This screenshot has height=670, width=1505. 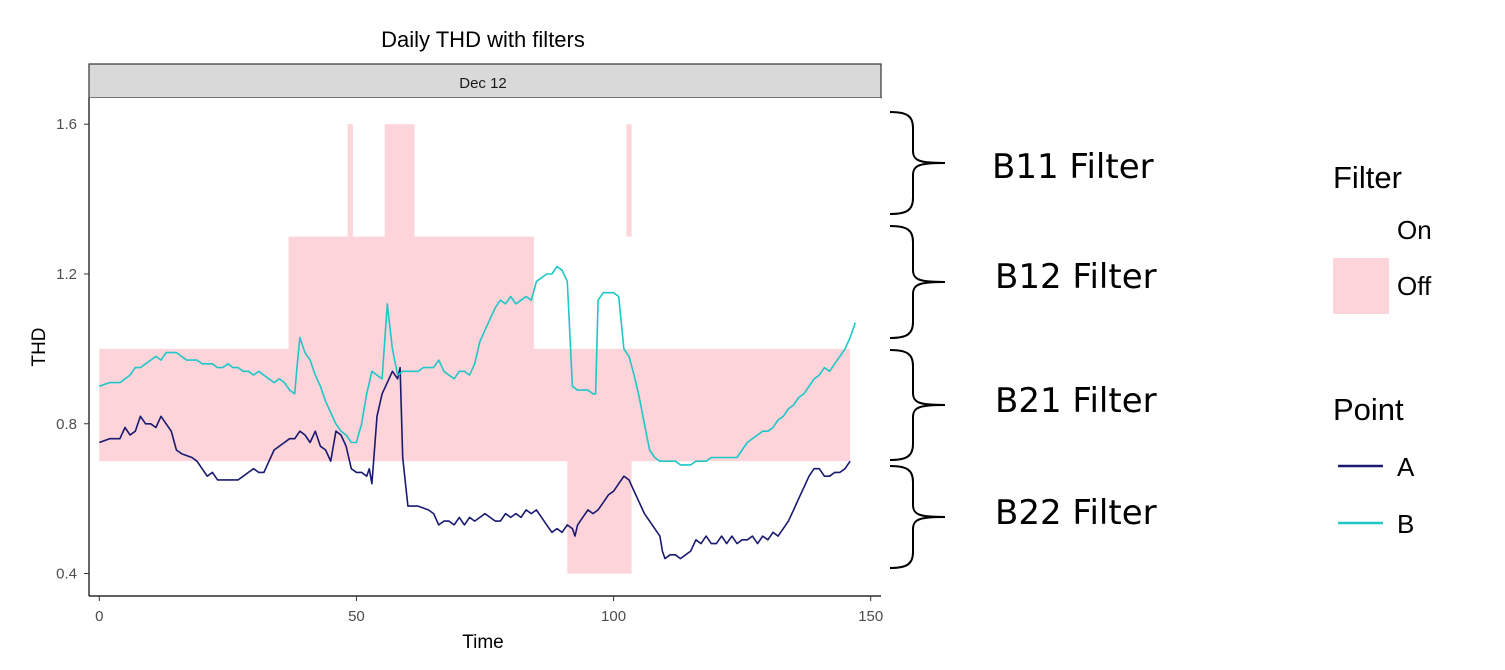 What do you see at coordinates (1406, 467) in the screenshot?
I see `legend-label-a: A` at bounding box center [1406, 467].